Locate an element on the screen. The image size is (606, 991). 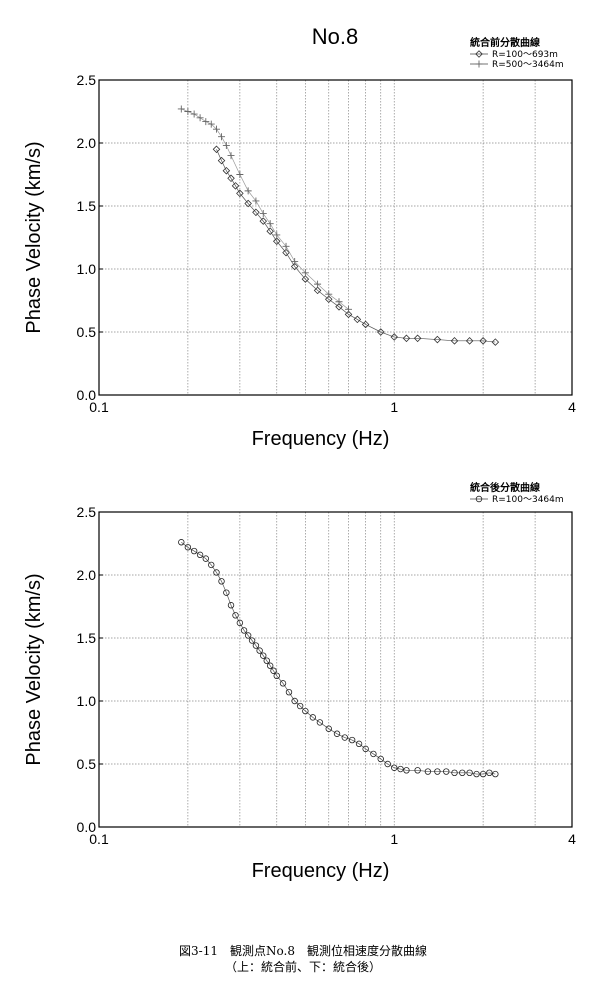
legend-label: R=500～3464m is located at coordinates (528, 65).